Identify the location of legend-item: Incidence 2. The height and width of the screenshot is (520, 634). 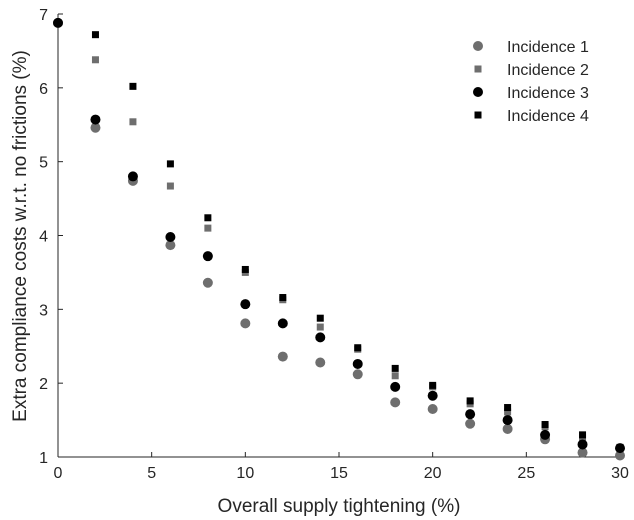
(531, 70).